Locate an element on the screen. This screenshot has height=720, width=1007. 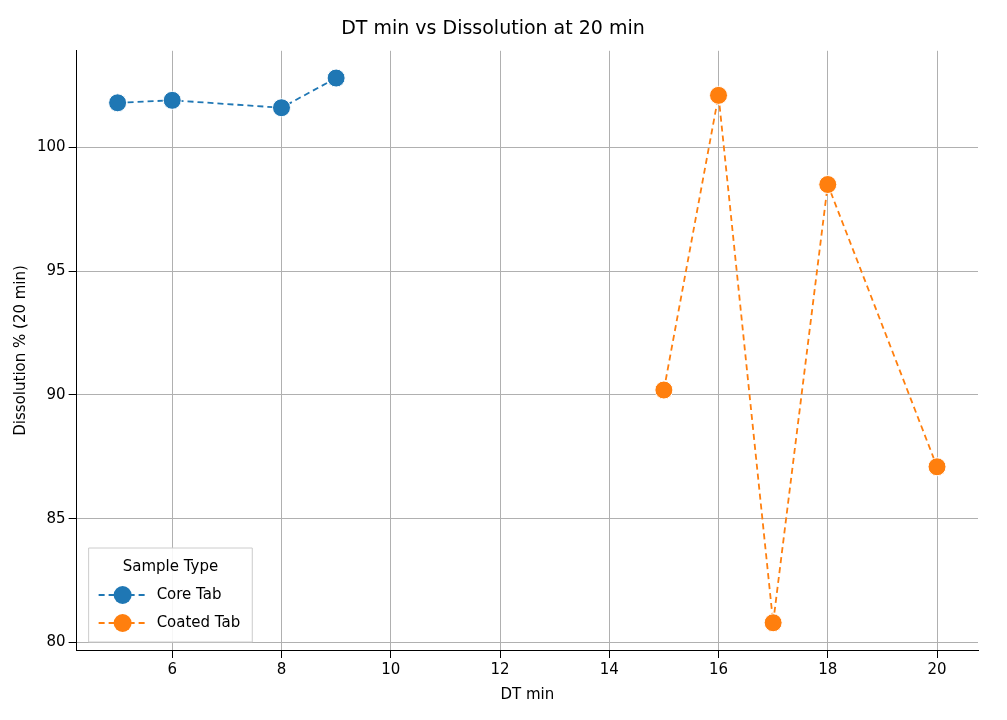
x-tick-label: 20 is located at coordinates (937, 668).